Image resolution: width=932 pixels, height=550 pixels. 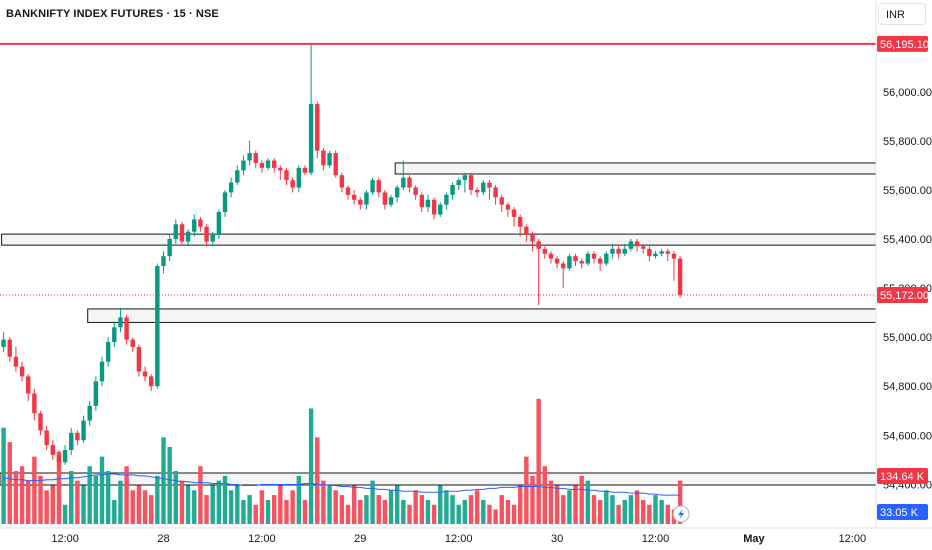 I want to click on volume-tag: 134.64 K, so click(x=902, y=477).